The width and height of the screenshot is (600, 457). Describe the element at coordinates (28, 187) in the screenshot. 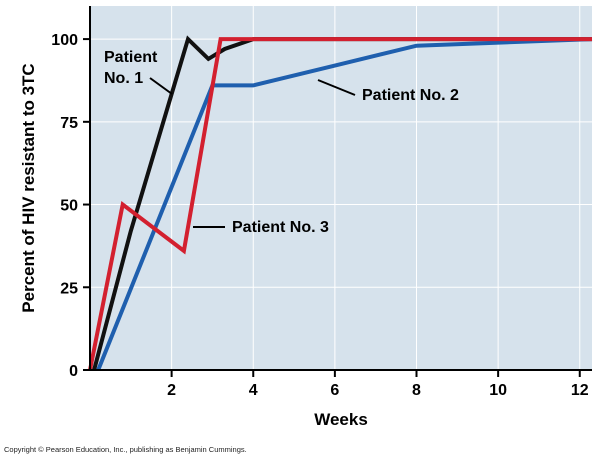

I see `y-axis-title: Percent of HIV resistant to 3TC` at that location.